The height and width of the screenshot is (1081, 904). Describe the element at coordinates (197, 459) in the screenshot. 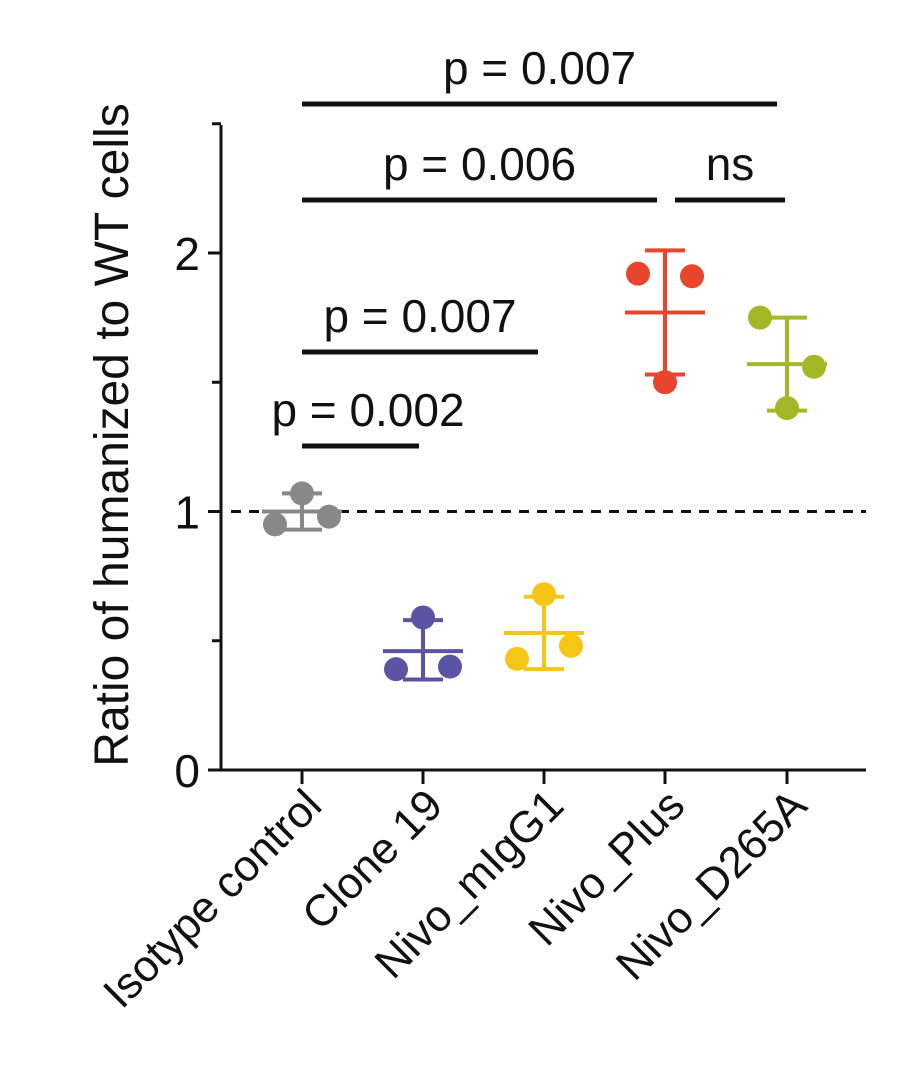

I see `y-ticks: 0 1 2` at that location.